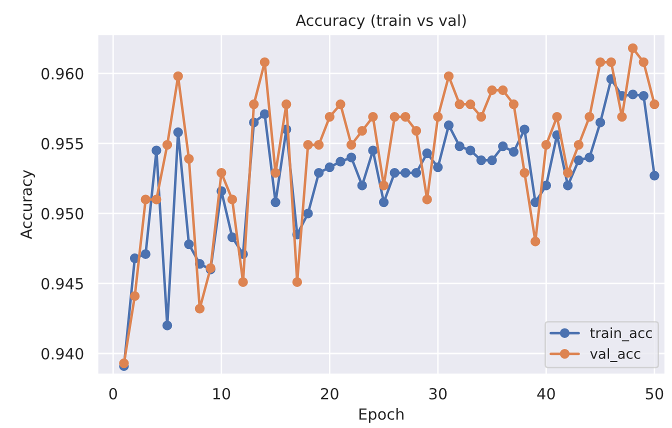 The width and height of the screenshot is (672, 428). Describe the element at coordinates (546, 394) in the screenshot. I see `x-tick-label: 40` at that location.